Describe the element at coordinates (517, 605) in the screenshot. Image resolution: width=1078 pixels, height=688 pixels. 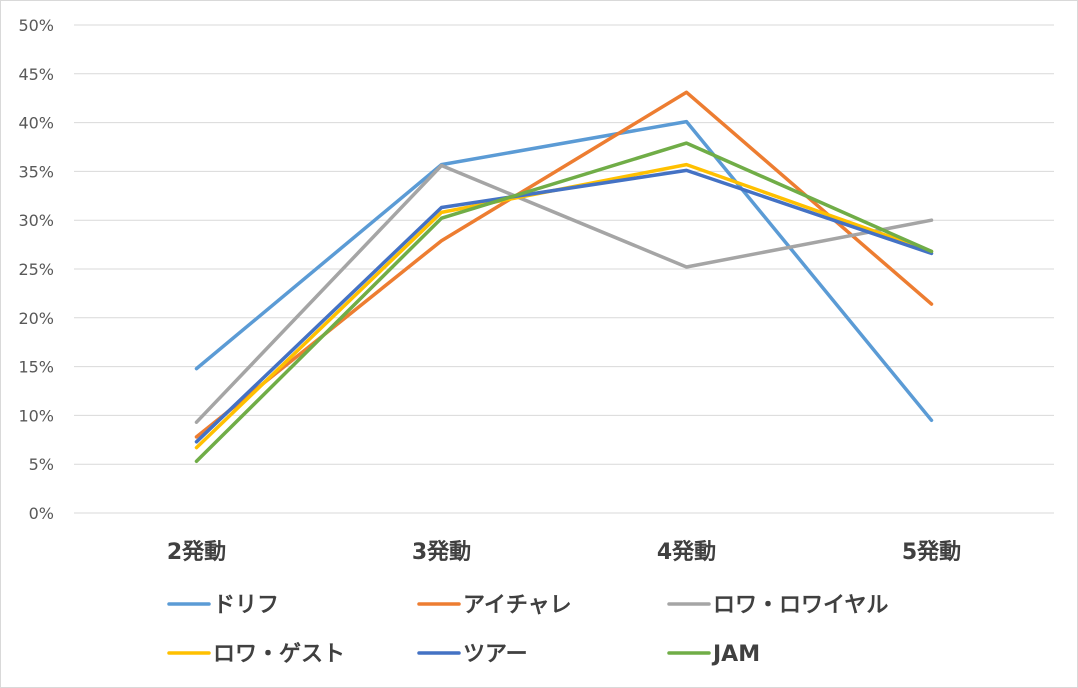
I see `legend-label: アイチャレ` at that location.